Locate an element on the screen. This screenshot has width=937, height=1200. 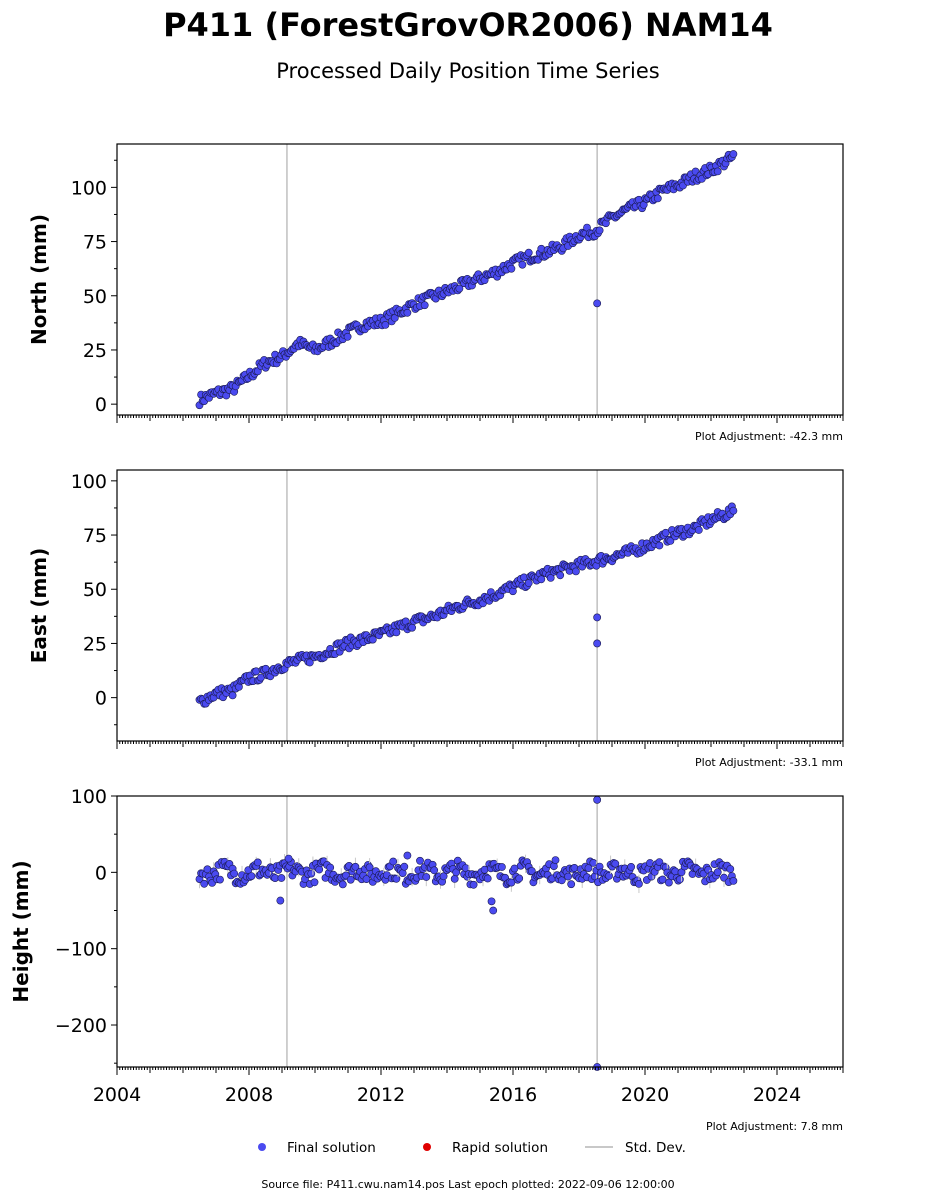
legend-final-label: Final solution is located at coordinates (331, 1148).